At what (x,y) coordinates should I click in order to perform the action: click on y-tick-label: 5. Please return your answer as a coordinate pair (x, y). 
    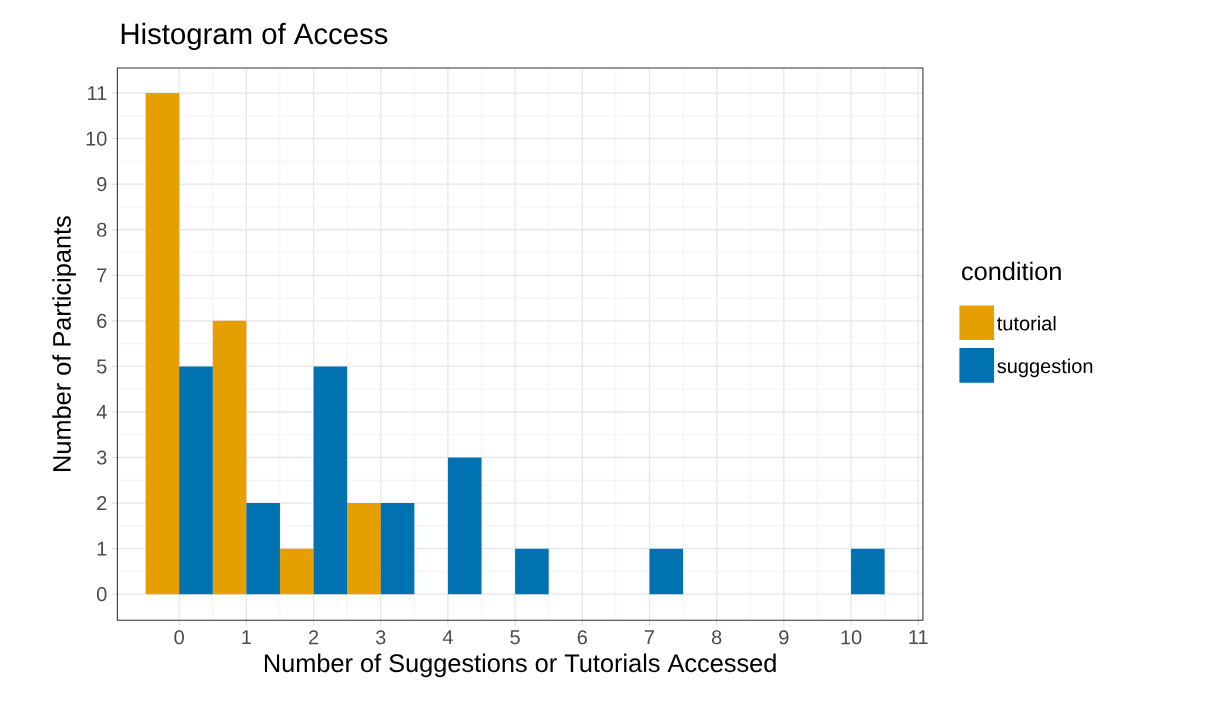
    Looking at the image, I should click on (101, 366).